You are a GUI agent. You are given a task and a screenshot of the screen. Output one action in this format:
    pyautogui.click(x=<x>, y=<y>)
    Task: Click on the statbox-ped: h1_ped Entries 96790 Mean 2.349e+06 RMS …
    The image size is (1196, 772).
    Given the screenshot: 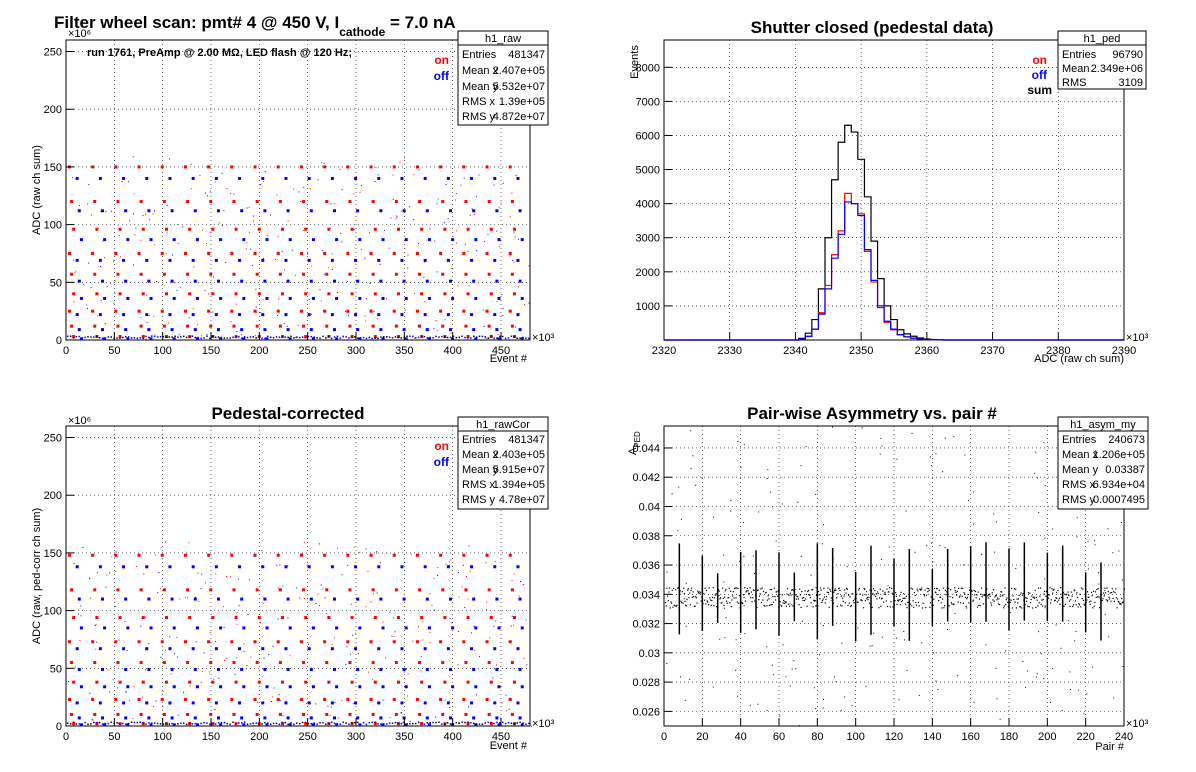 What is the action you would take?
    pyautogui.click(x=1102, y=60)
    